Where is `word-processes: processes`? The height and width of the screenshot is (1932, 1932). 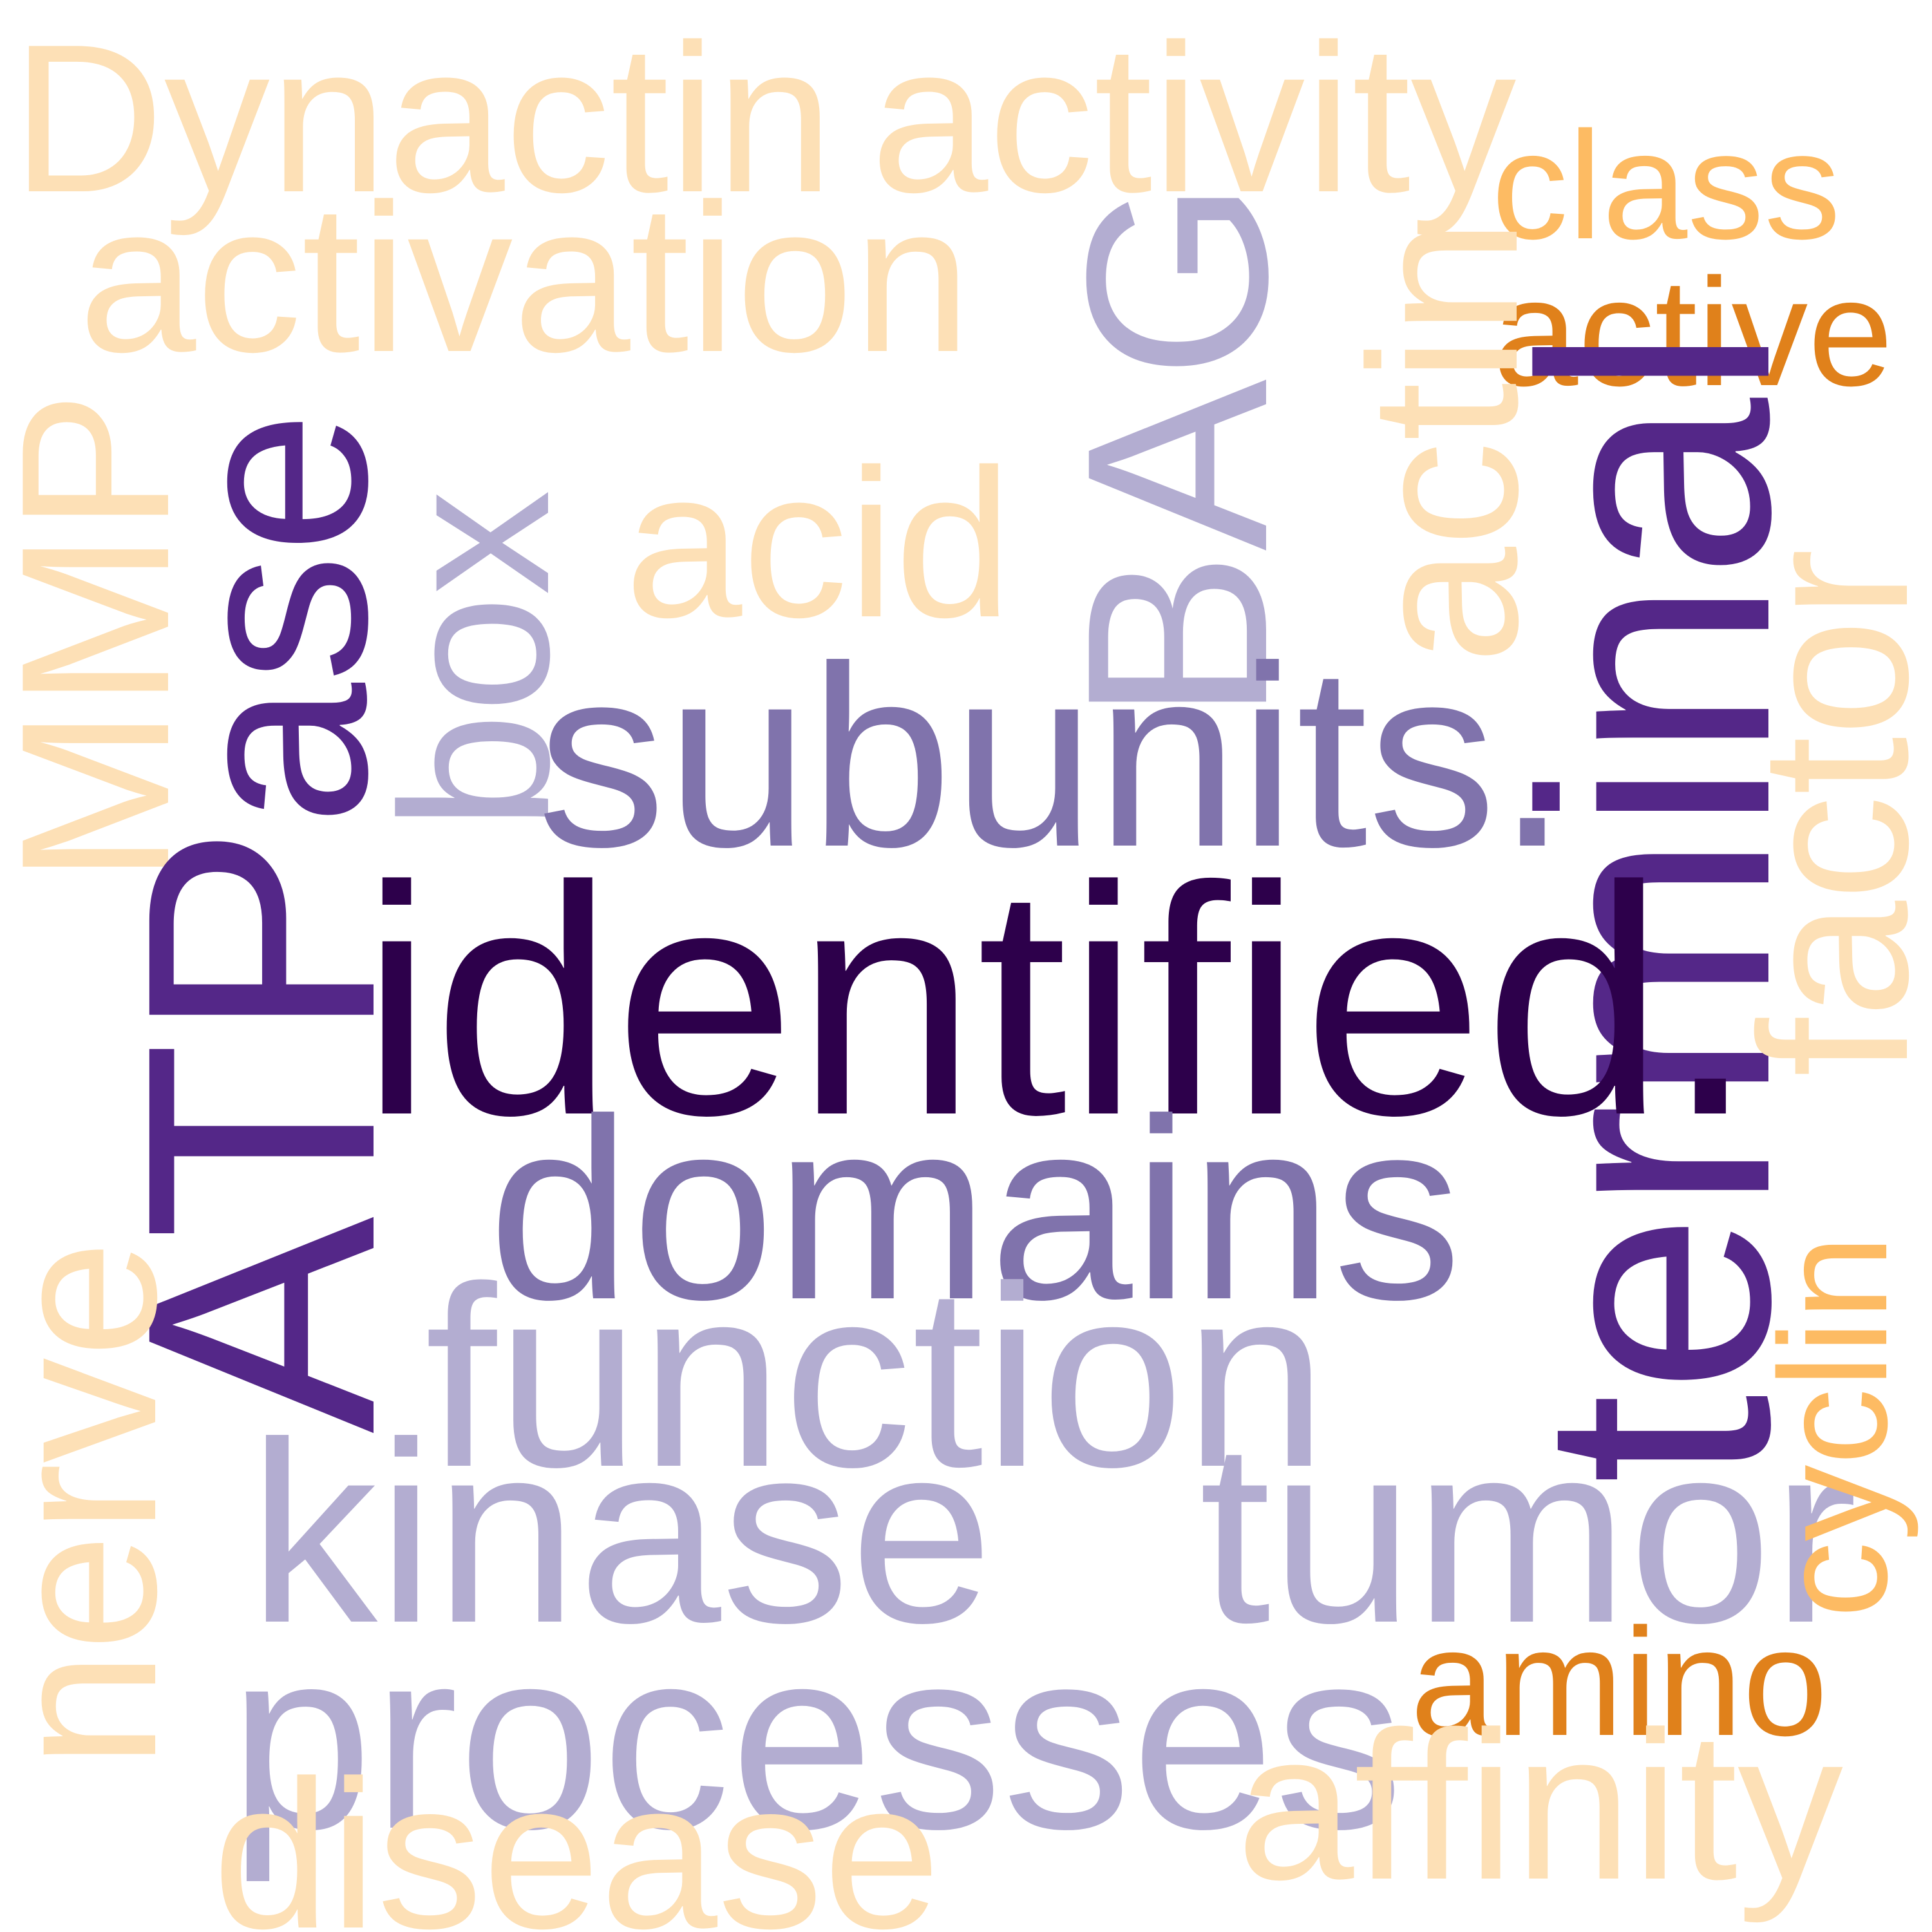
word-processes: processes is located at coordinates (816, 1739).